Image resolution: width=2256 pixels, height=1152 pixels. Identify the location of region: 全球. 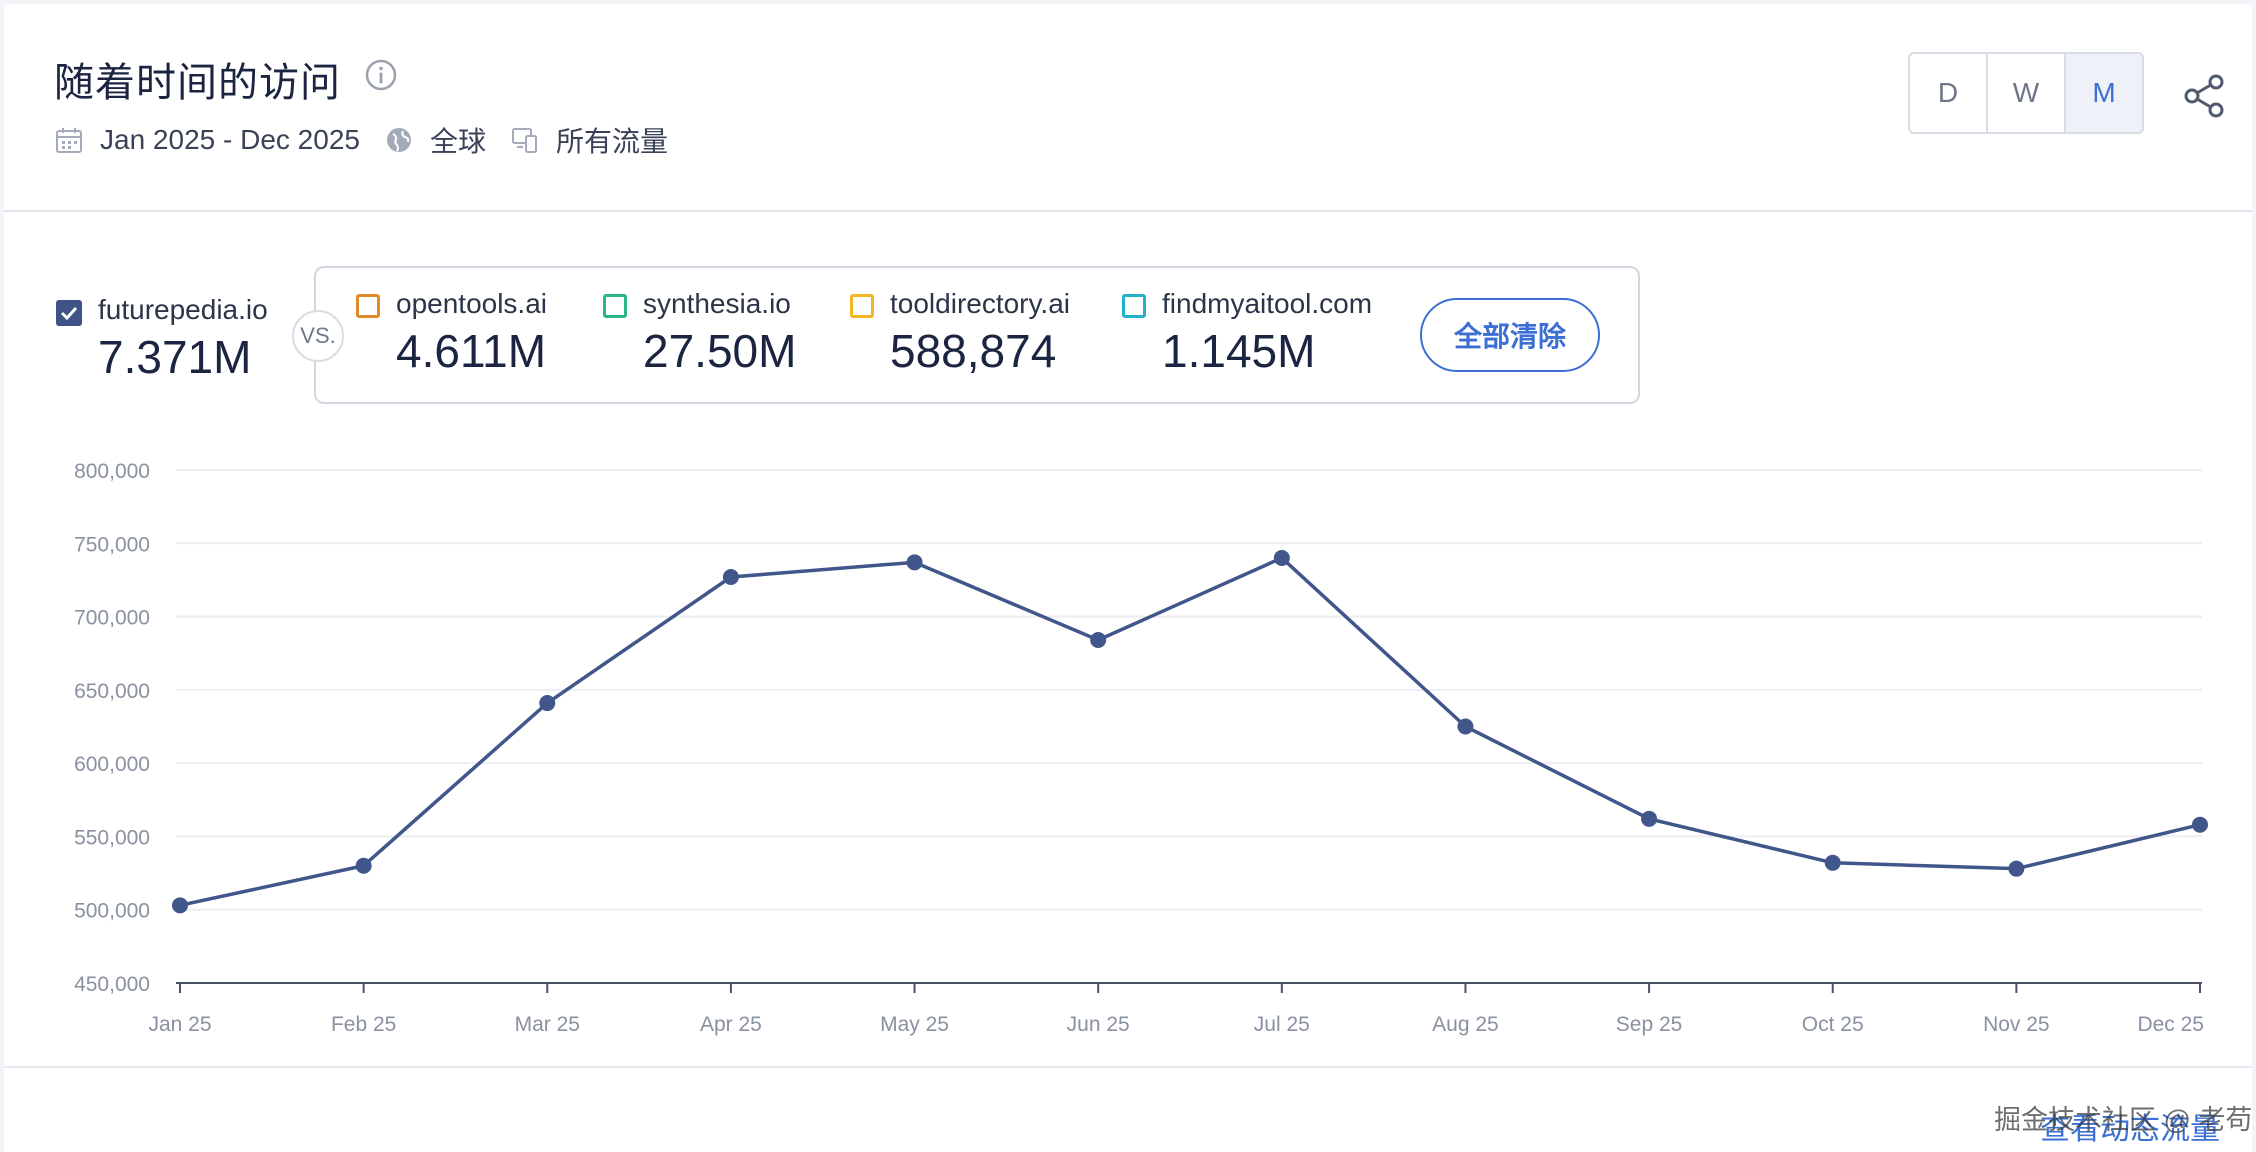
(457, 141).